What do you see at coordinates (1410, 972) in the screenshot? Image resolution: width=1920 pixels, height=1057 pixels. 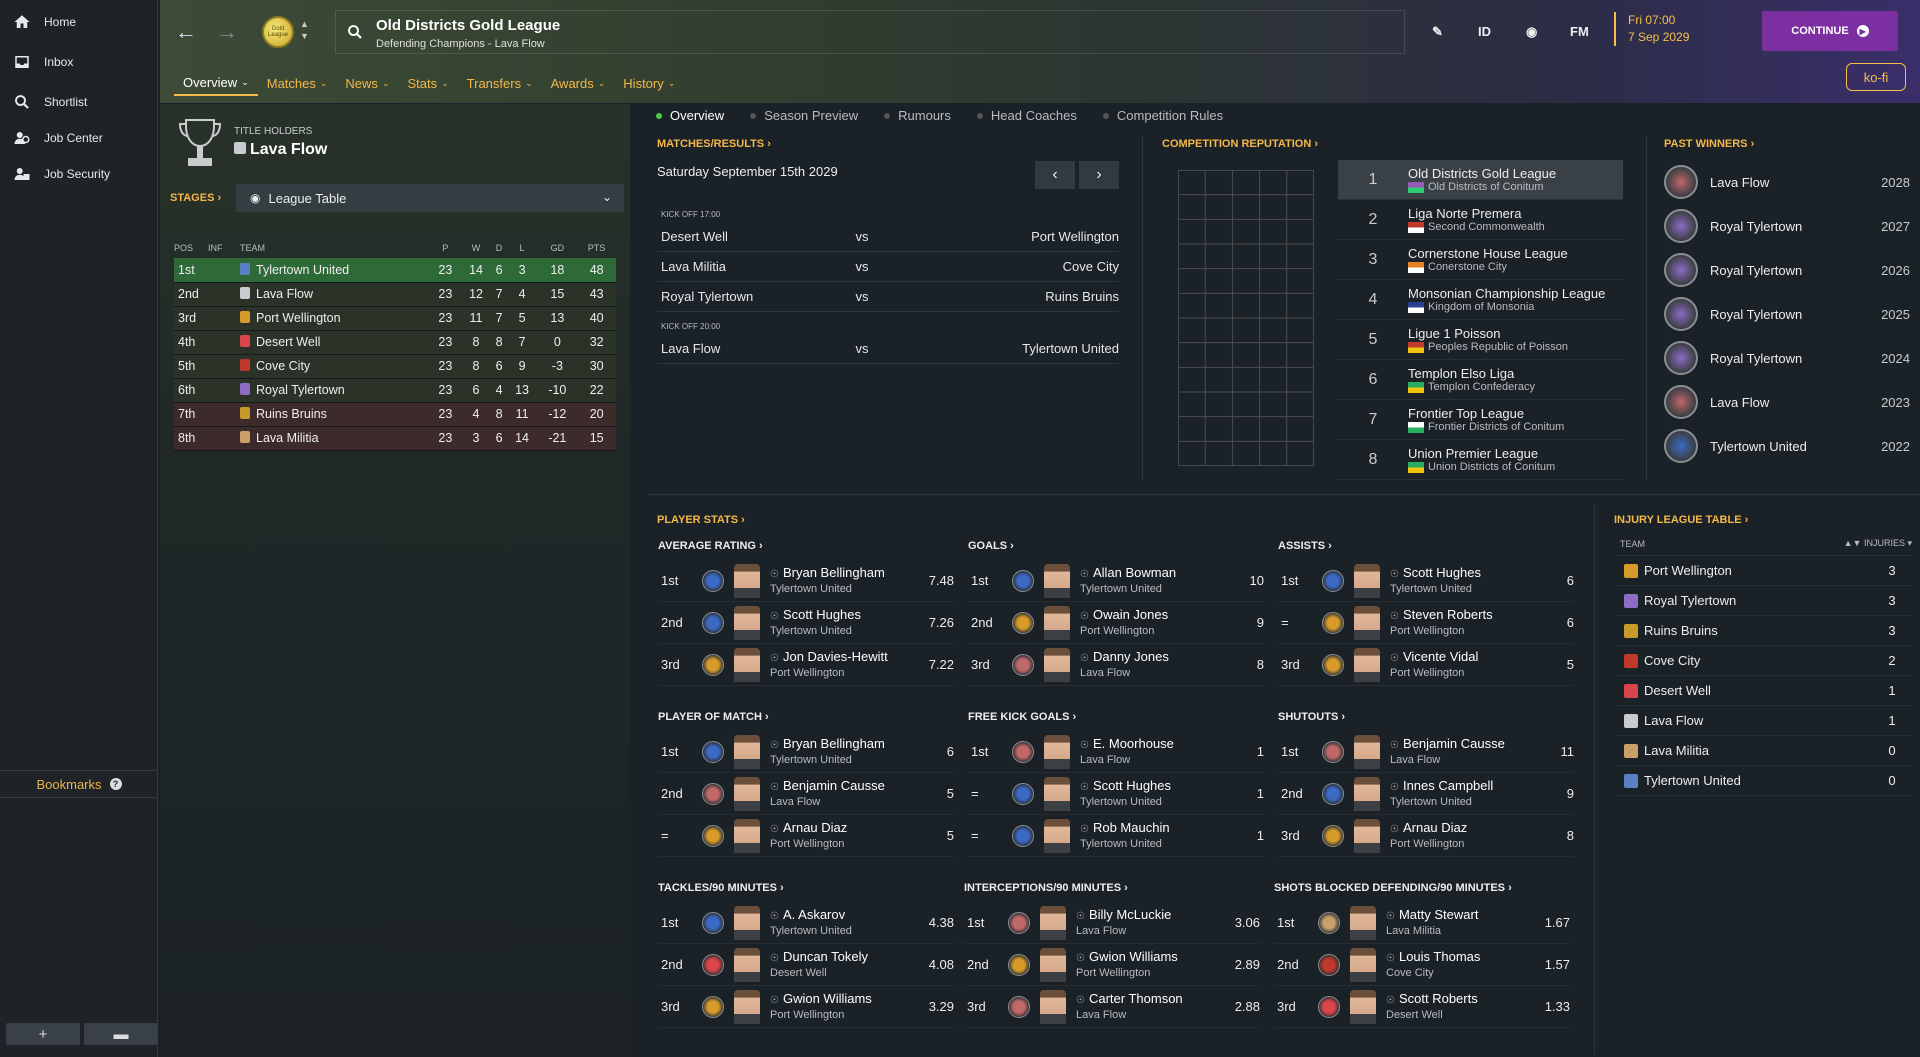 I see `player-club: Cove City` at bounding box center [1410, 972].